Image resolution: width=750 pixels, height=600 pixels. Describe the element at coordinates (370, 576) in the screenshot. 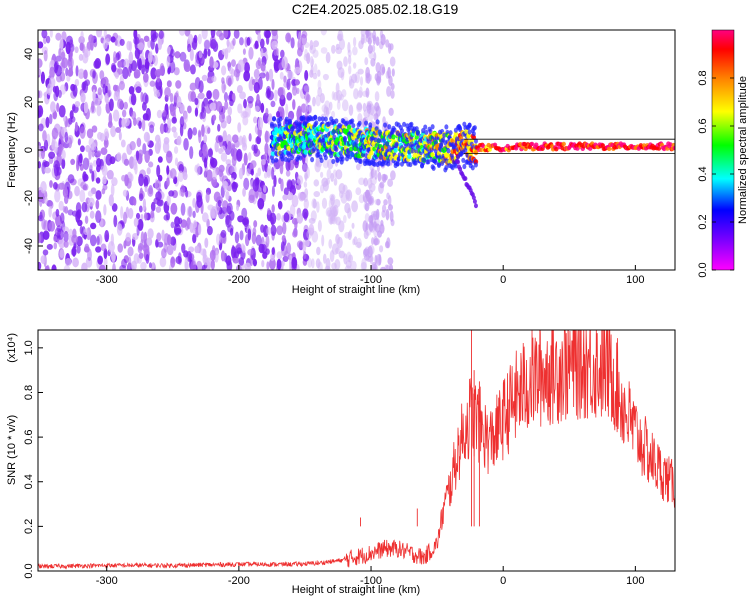

I see `snr-x-ticks: -300 -200 -100 0 100` at that location.